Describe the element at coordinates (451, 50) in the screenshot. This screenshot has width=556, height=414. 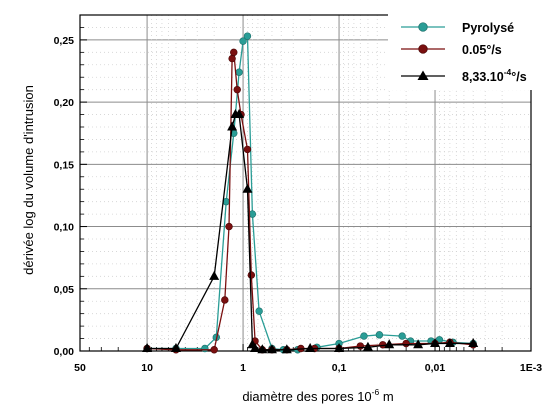
I see `legend-item-0-05: 0.05°/s` at that location.